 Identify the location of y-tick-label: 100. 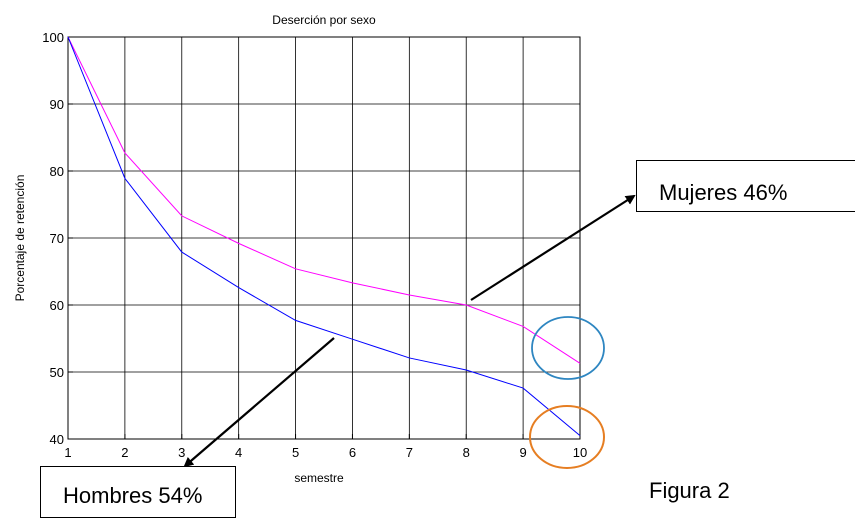
(53, 37).